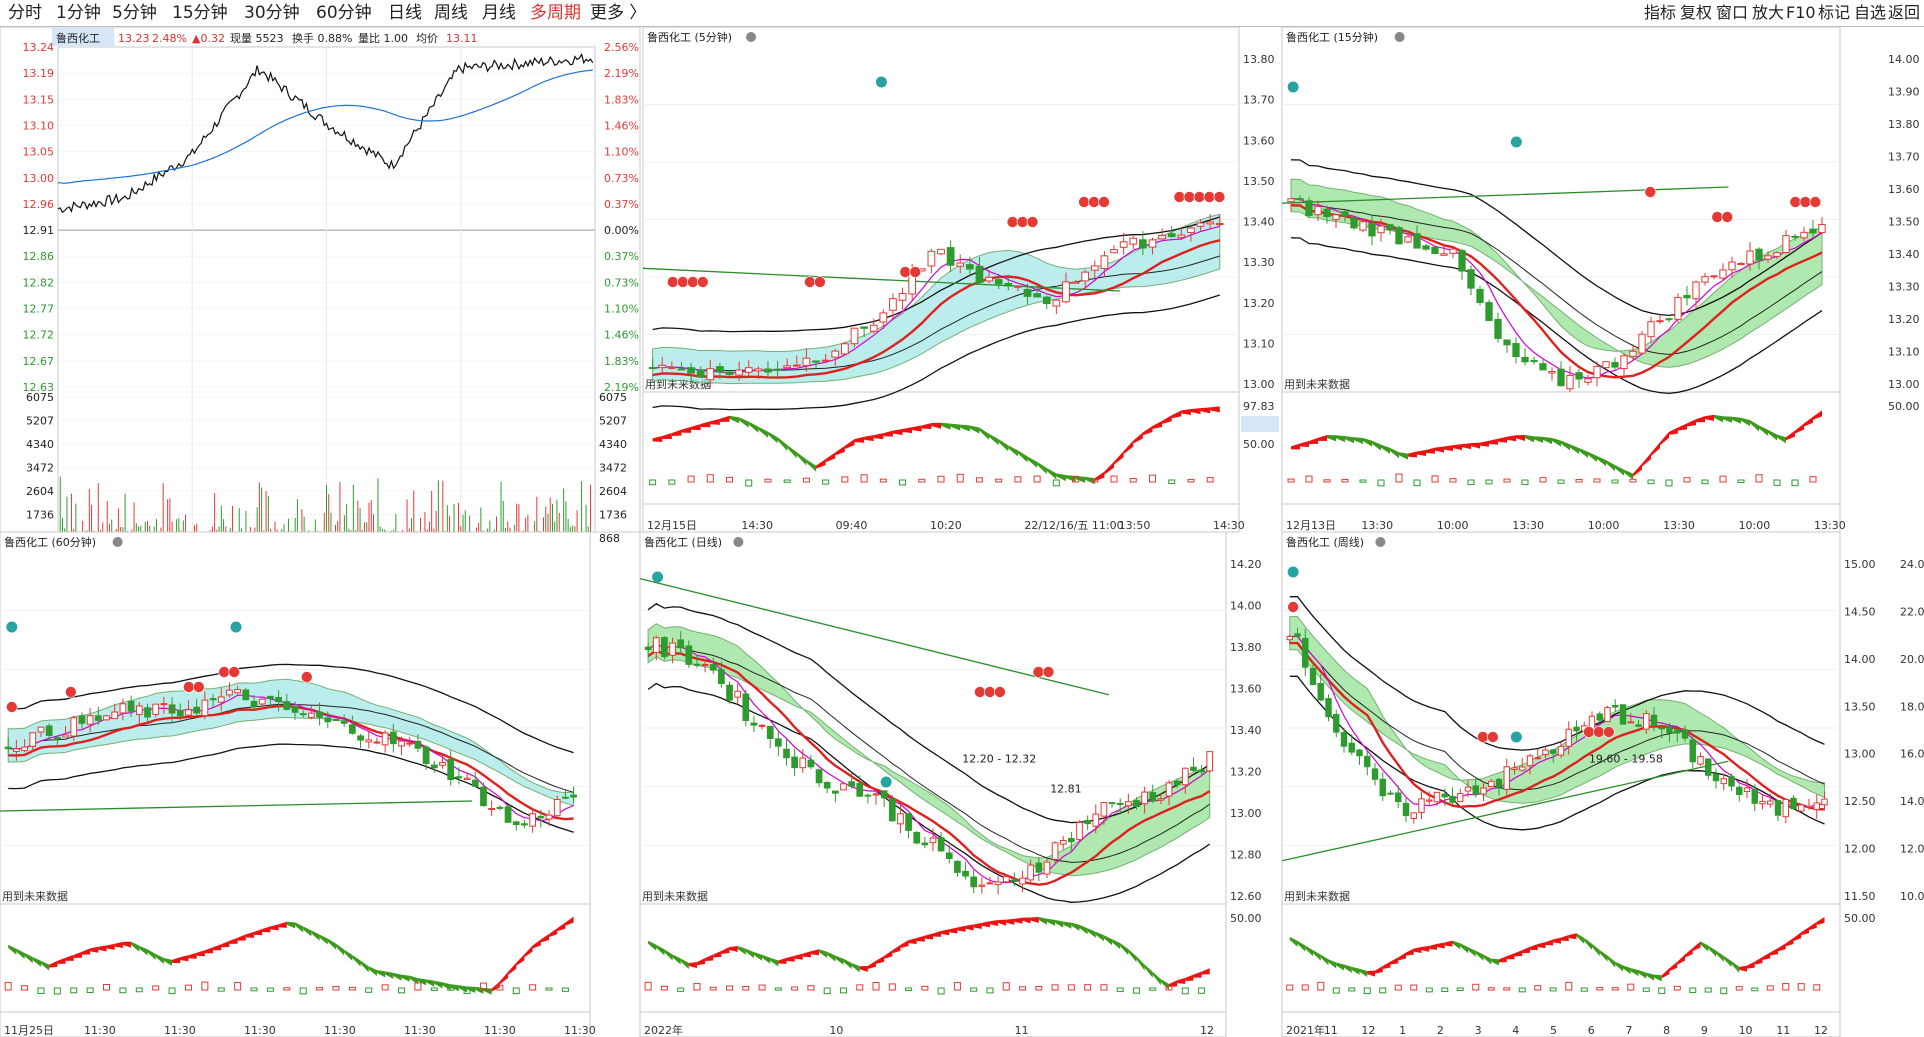  I want to click on toolbar-button-6: 自选, so click(1870, 12).